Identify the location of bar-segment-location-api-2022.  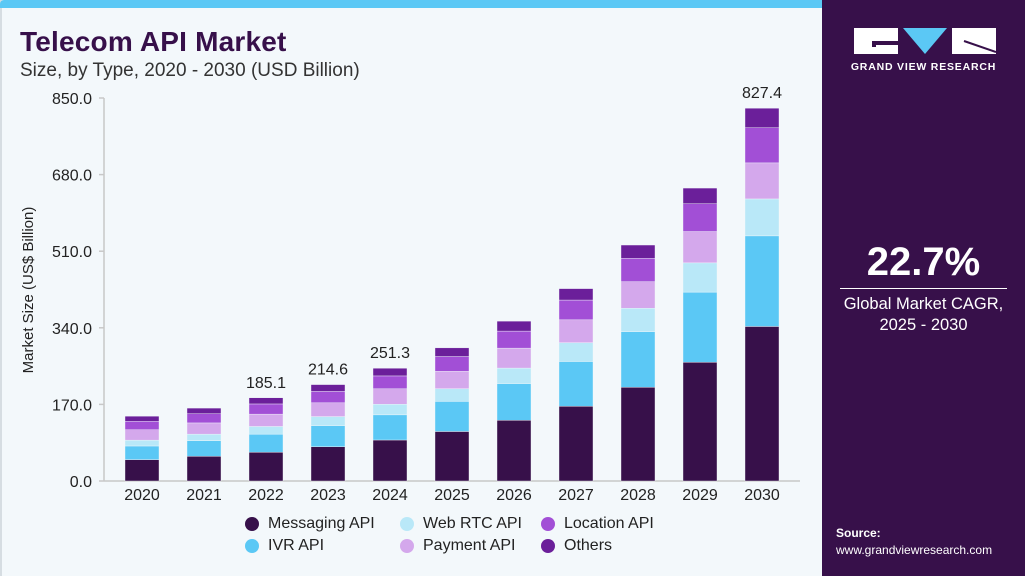
(266, 409).